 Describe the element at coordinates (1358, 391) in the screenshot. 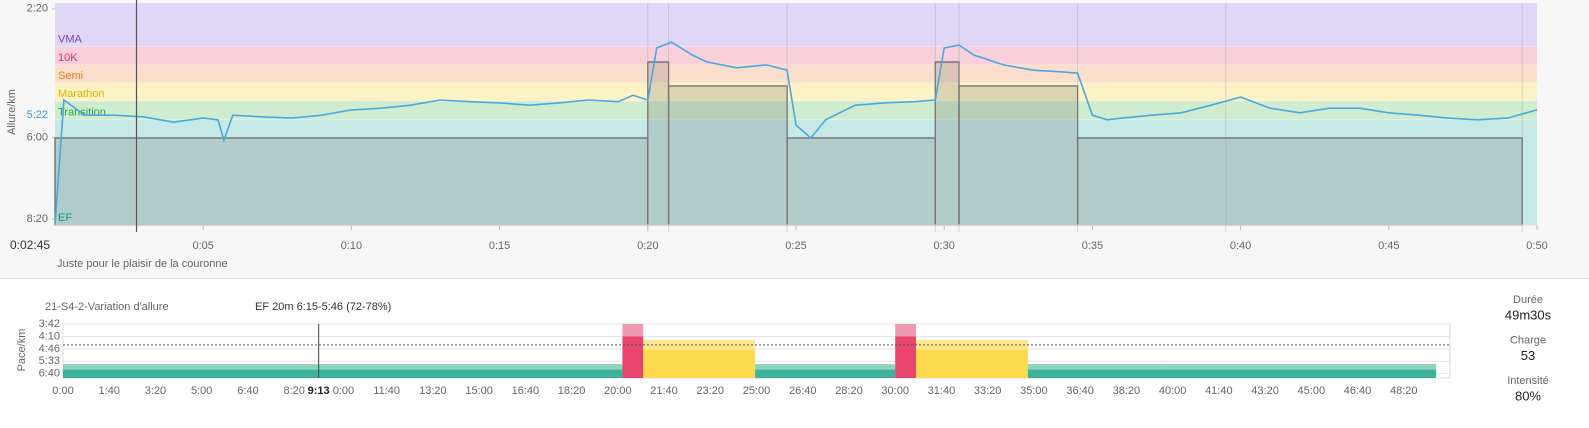

I see `x-tick-label: 46:40` at that location.